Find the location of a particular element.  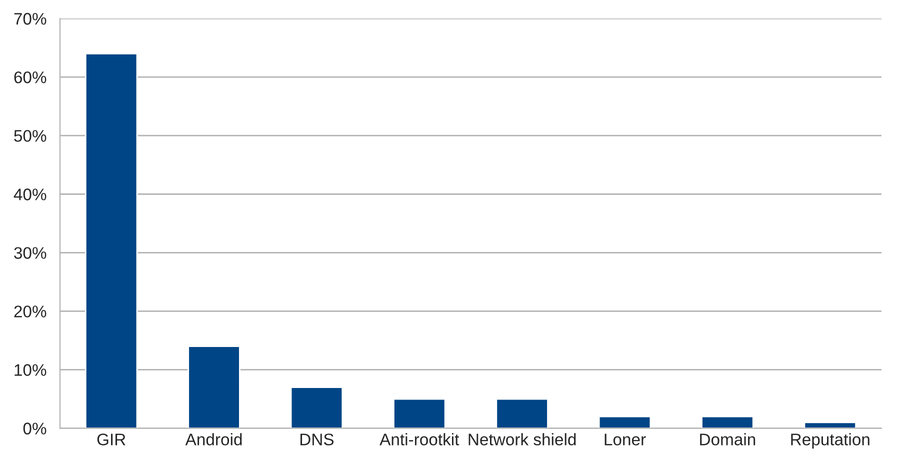

y-tick-label: 10% is located at coordinates (30, 370).